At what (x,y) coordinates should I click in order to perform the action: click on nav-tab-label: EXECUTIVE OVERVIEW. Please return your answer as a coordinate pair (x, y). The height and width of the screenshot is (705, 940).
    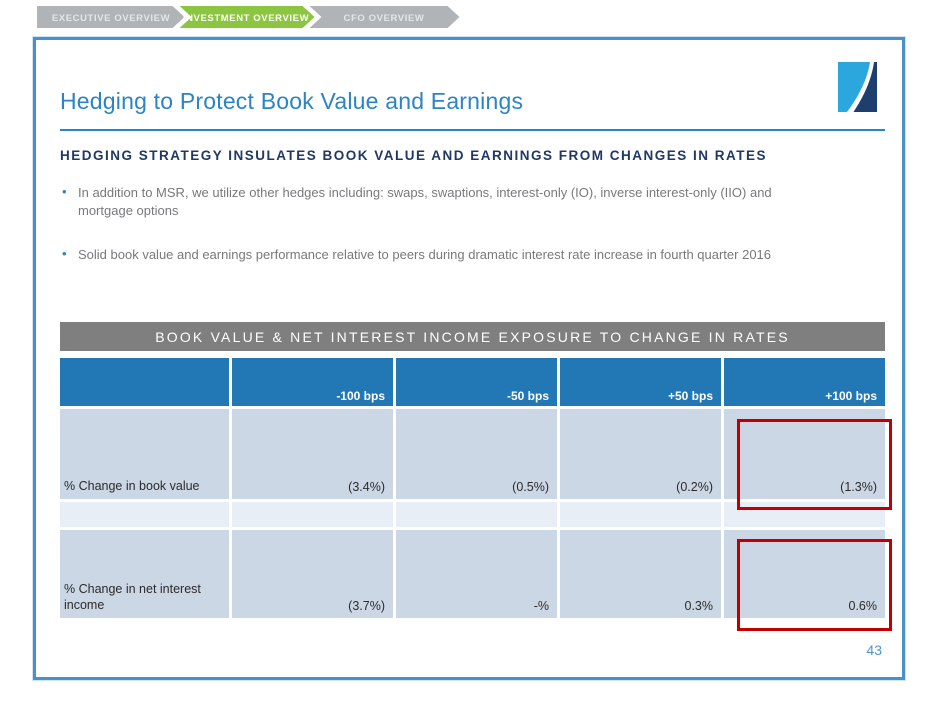
    Looking at the image, I should click on (111, 18).